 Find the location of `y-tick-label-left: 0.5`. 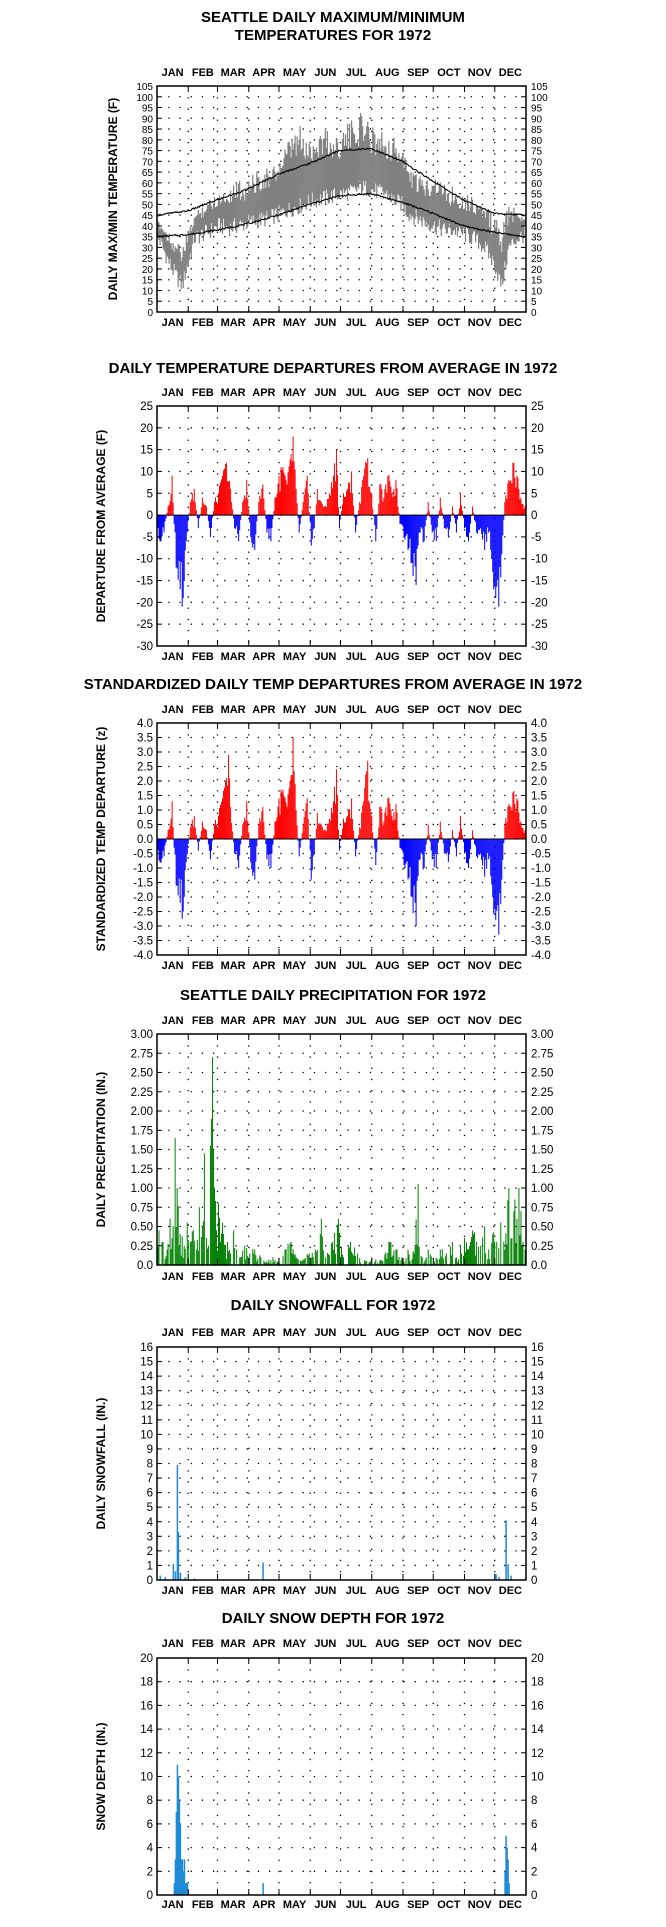

y-tick-label-left: 0.5 is located at coordinates (145, 826).